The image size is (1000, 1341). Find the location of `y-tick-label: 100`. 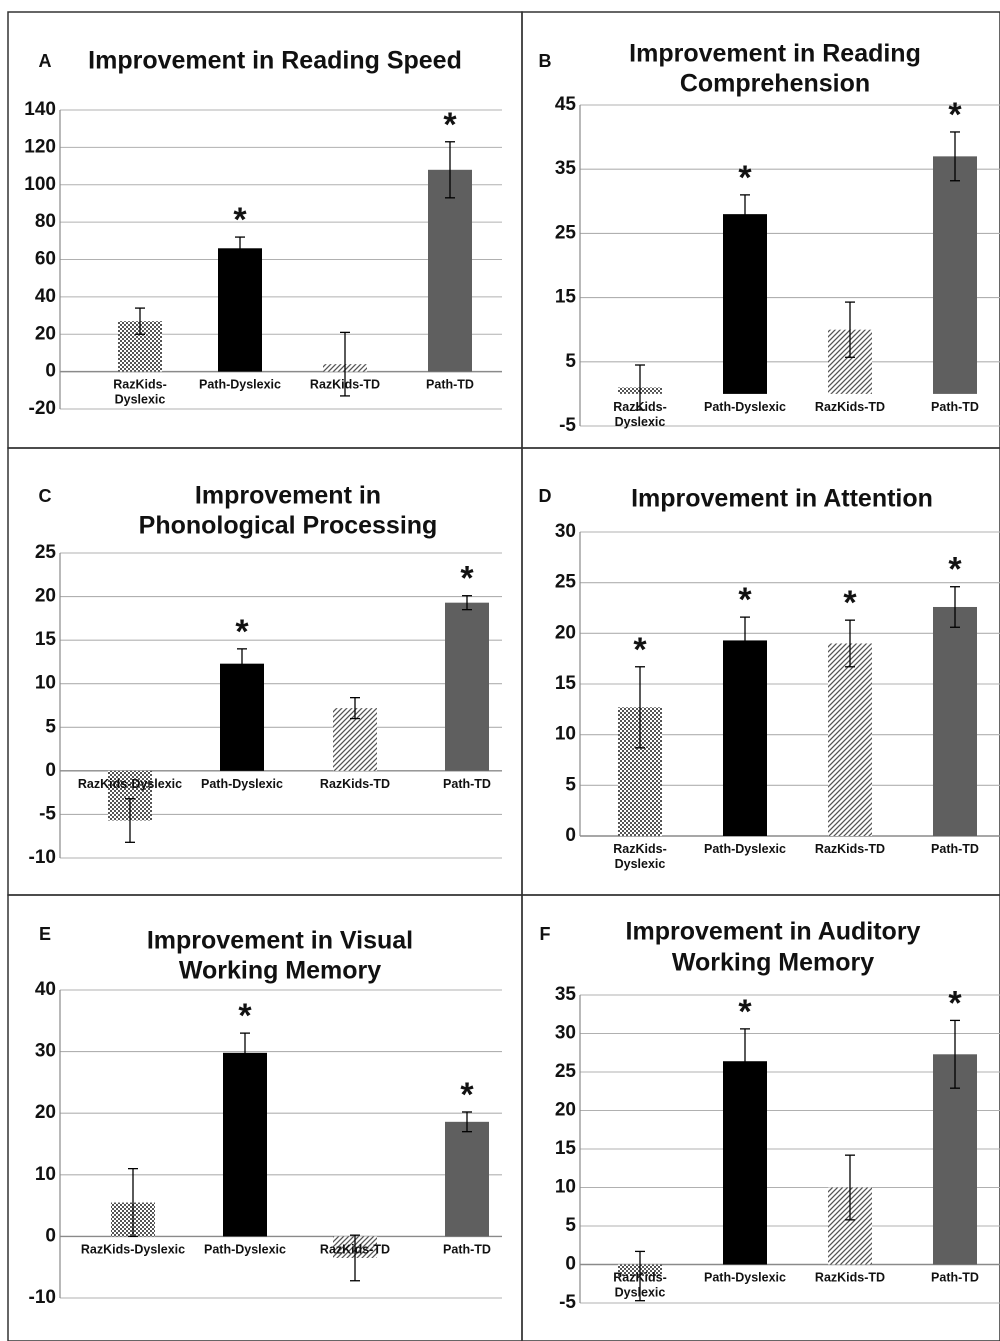

y-tick-label: 100 is located at coordinates (40, 184).